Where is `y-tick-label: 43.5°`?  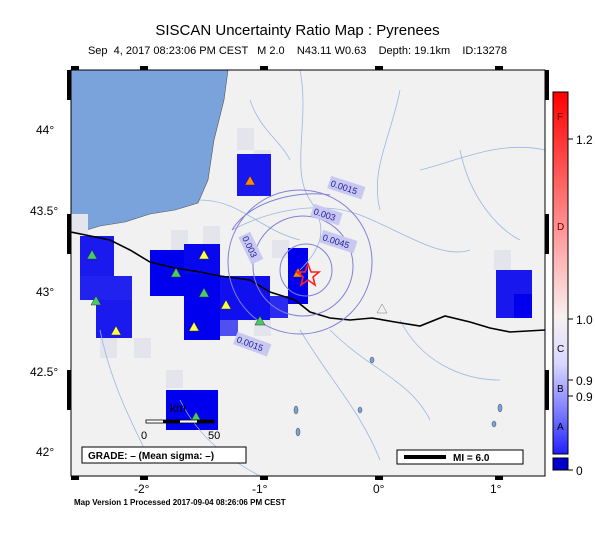
y-tick-label: 43.5° is located at coordinates (44, 211).